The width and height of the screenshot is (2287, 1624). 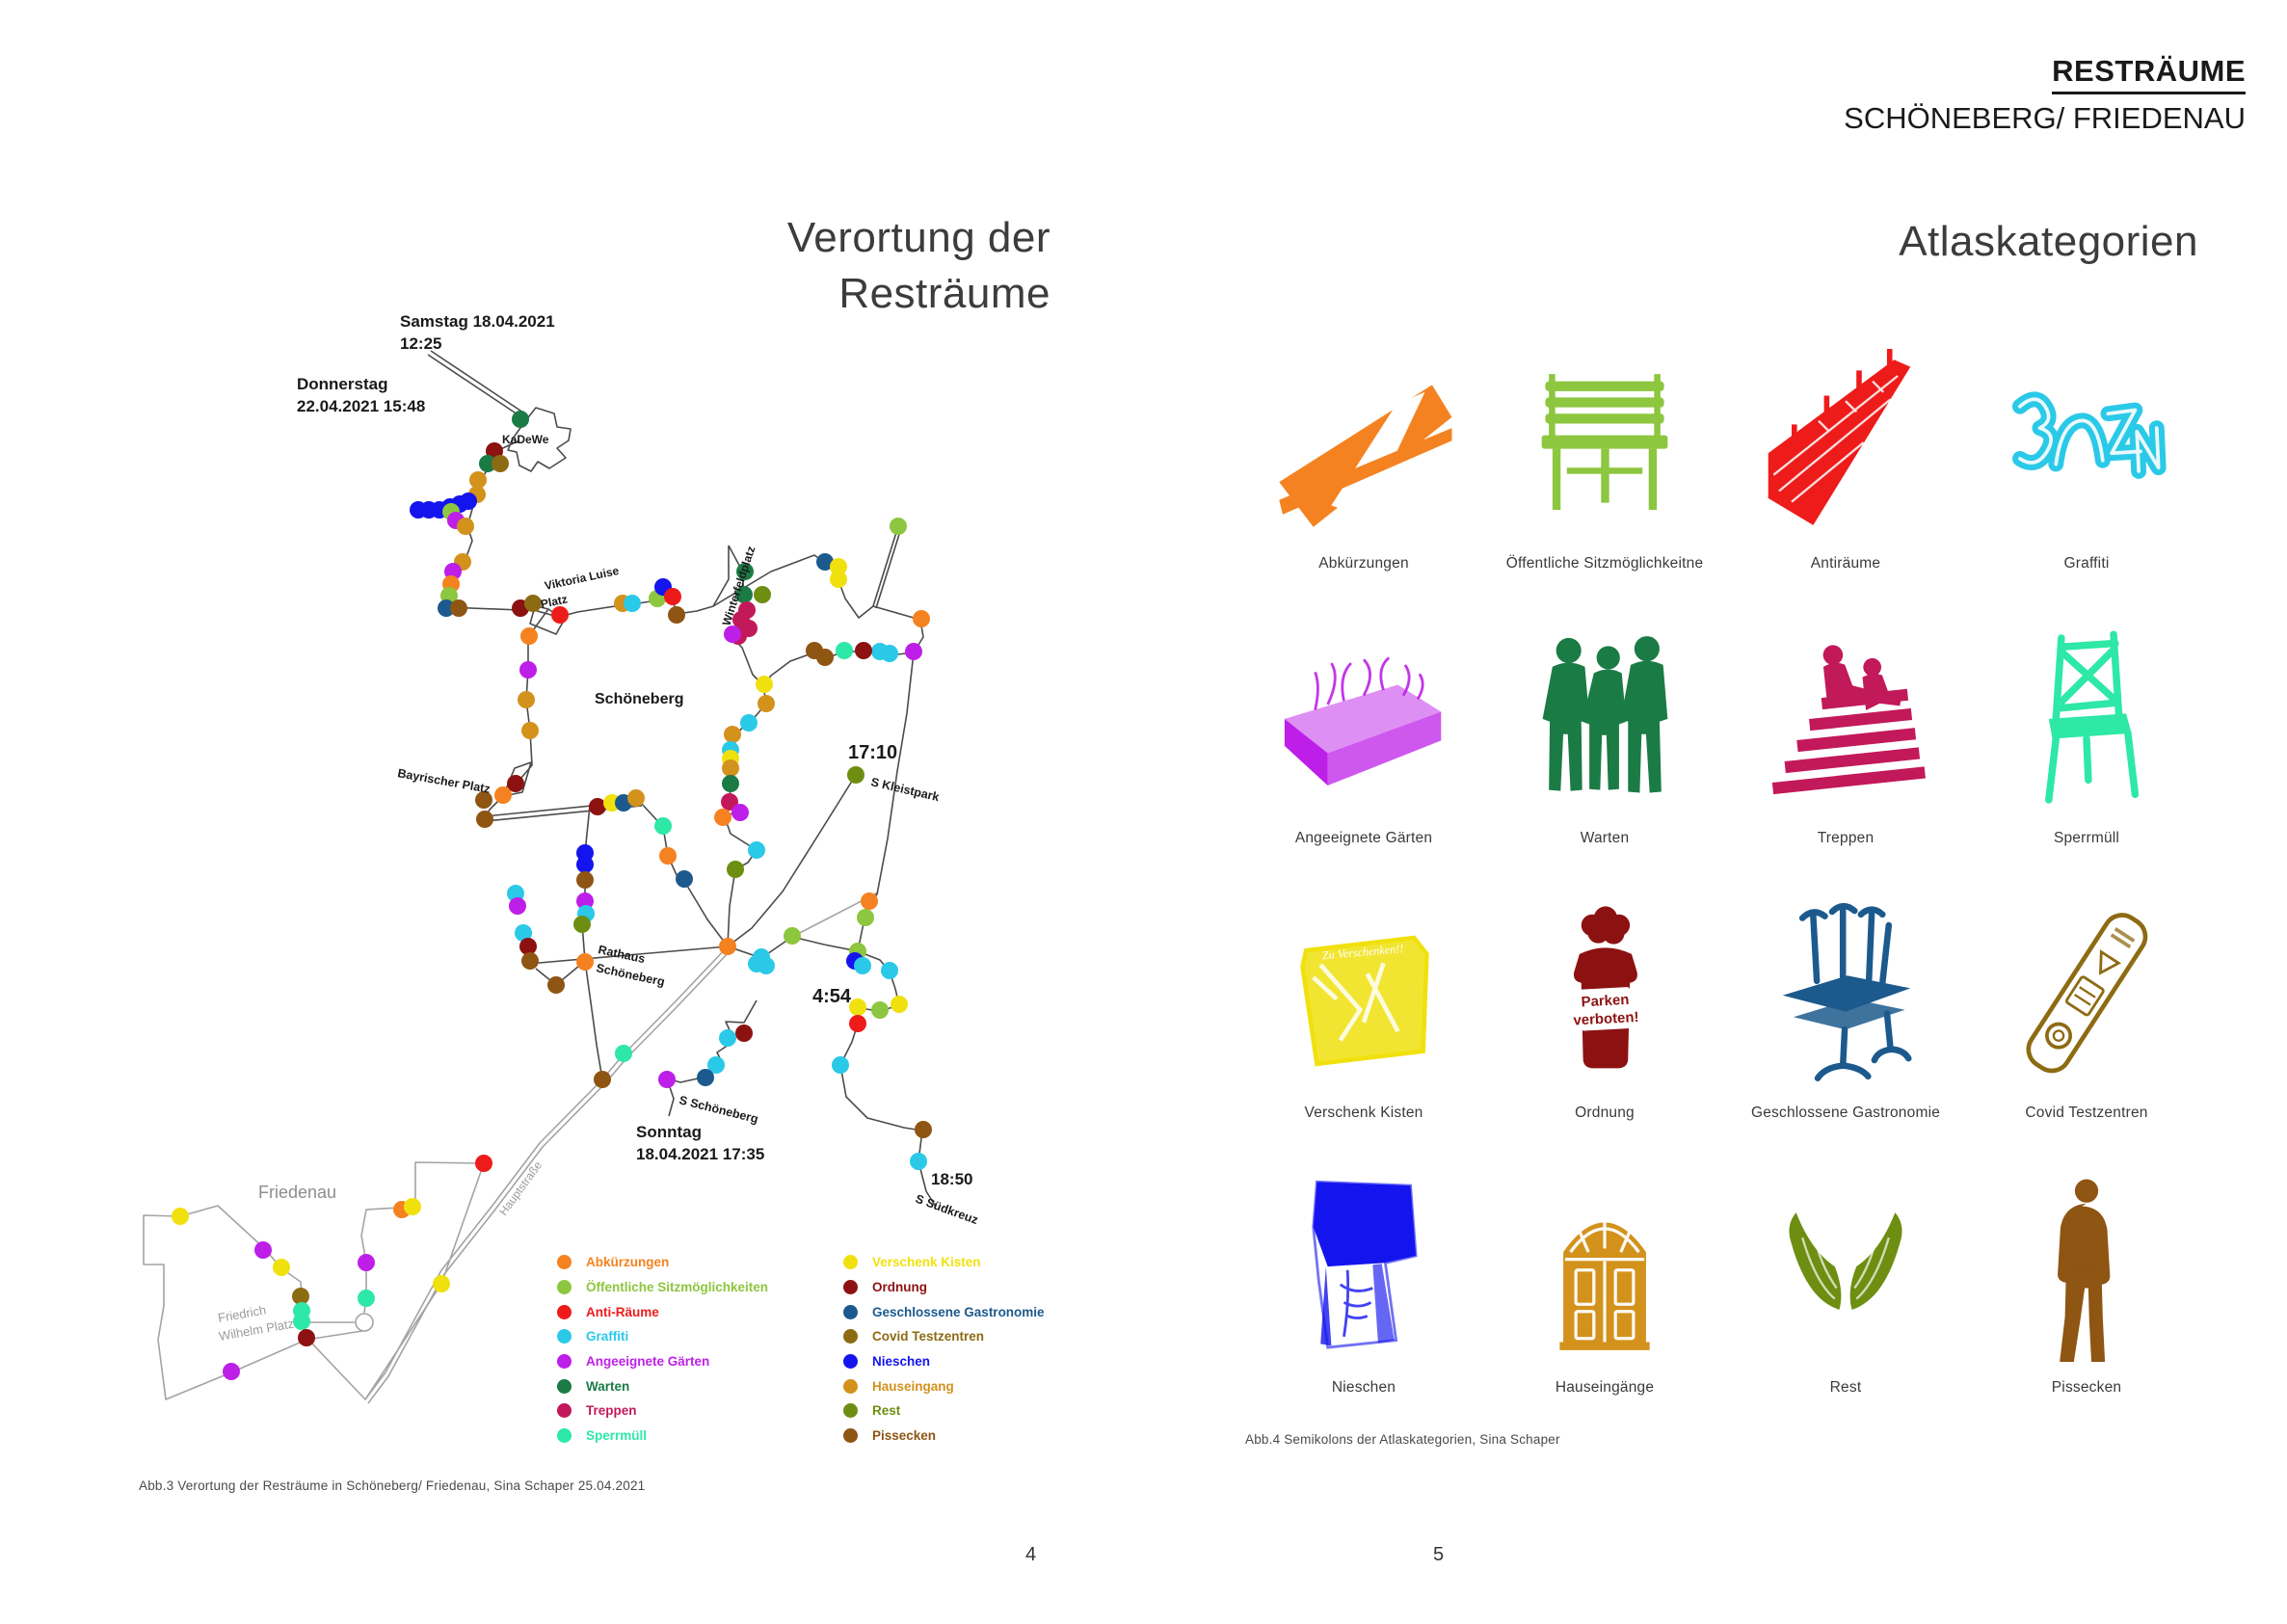 I want to click on map-dot-ordnung, so click(x=520, y=608).